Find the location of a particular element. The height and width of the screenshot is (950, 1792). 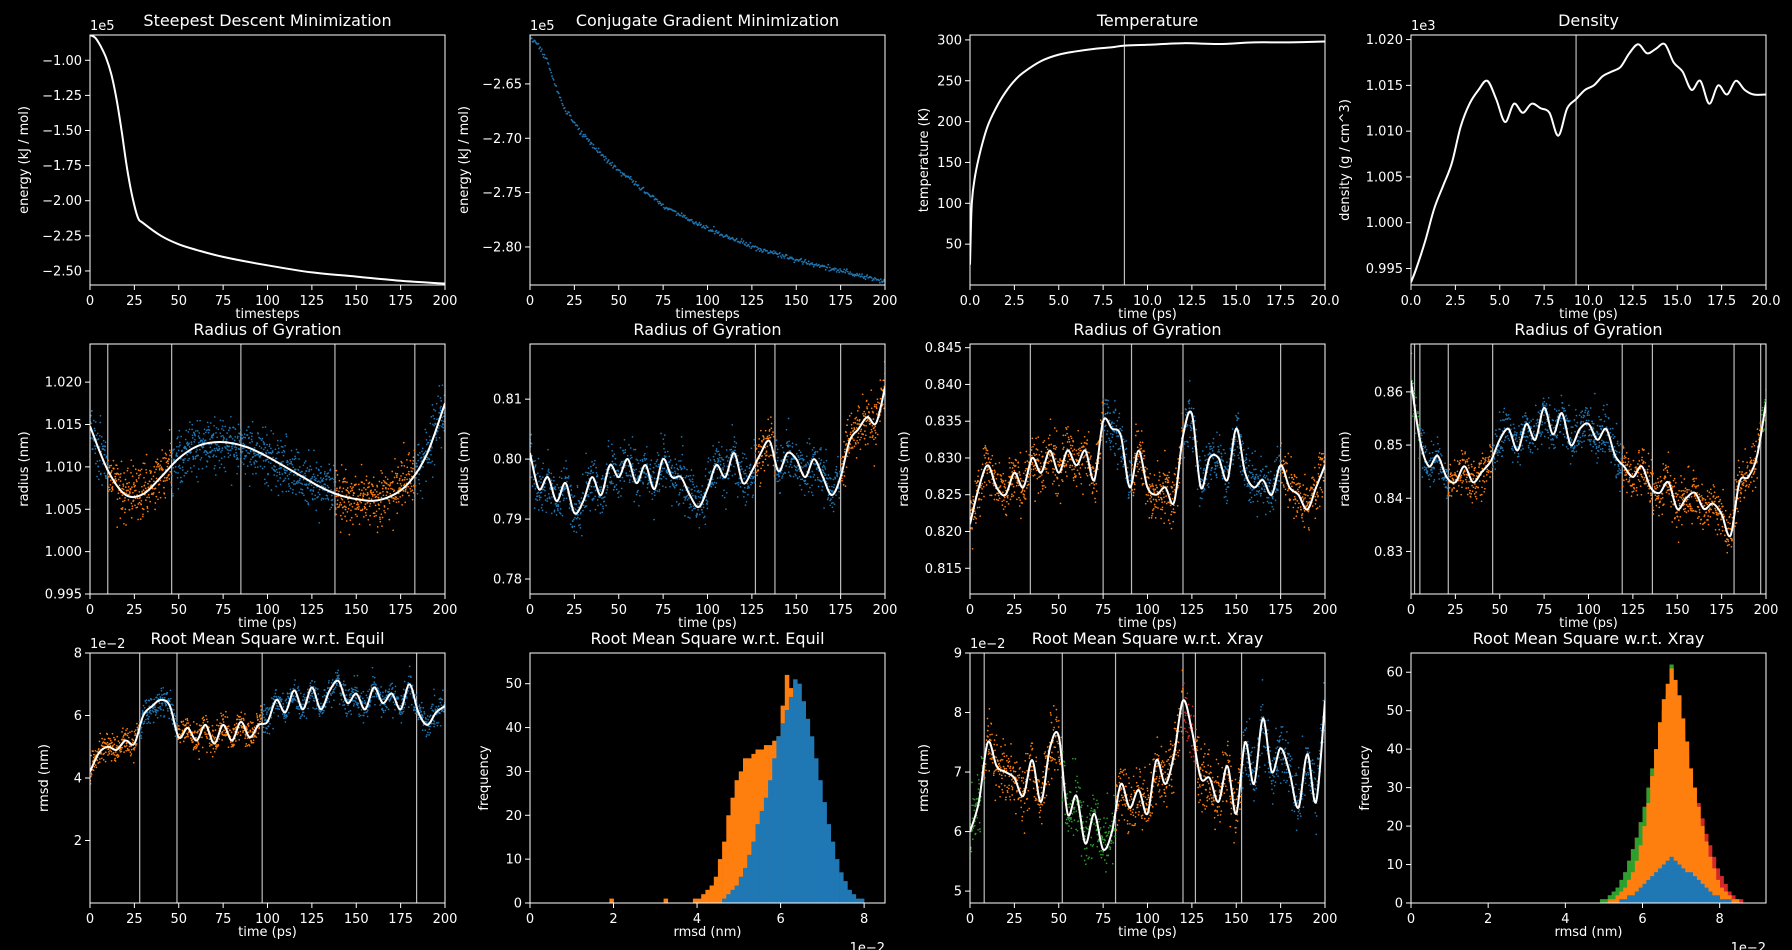

y-tick-label: −2.25 is located at coordinates (62, 236).